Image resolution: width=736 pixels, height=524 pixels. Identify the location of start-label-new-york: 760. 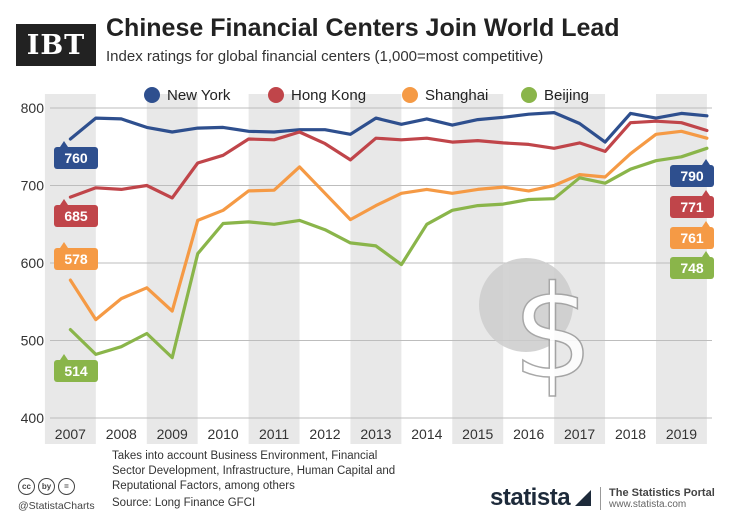
(76, 155).